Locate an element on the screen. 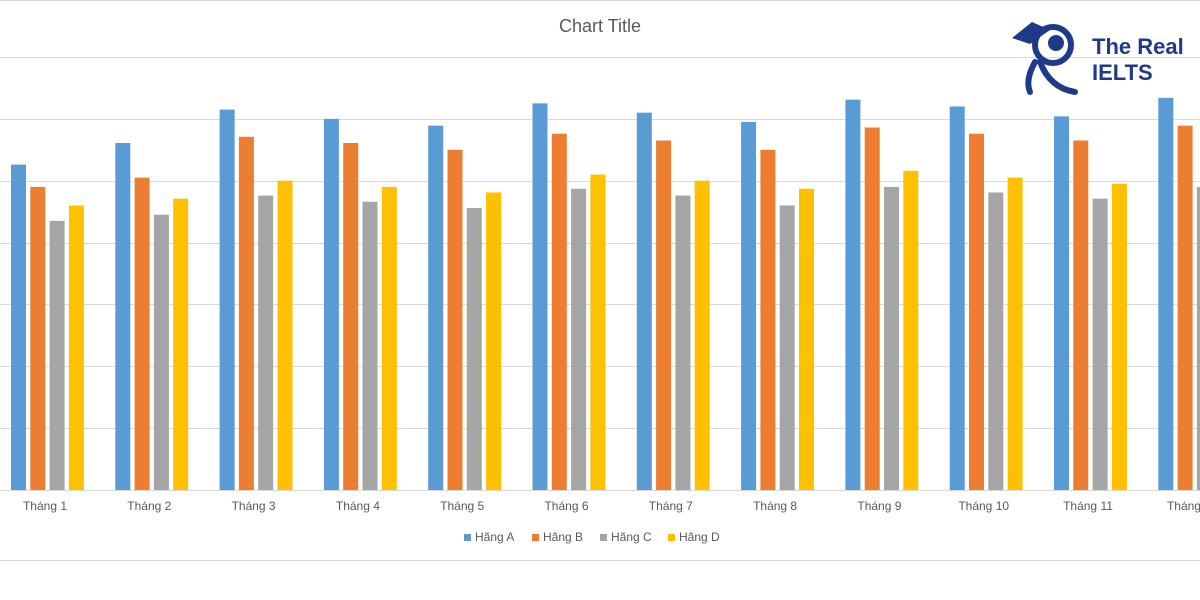 The height and width of the screenshot is (600, 1200). logo-text: IELTS is located at coordinates (1122, 72).